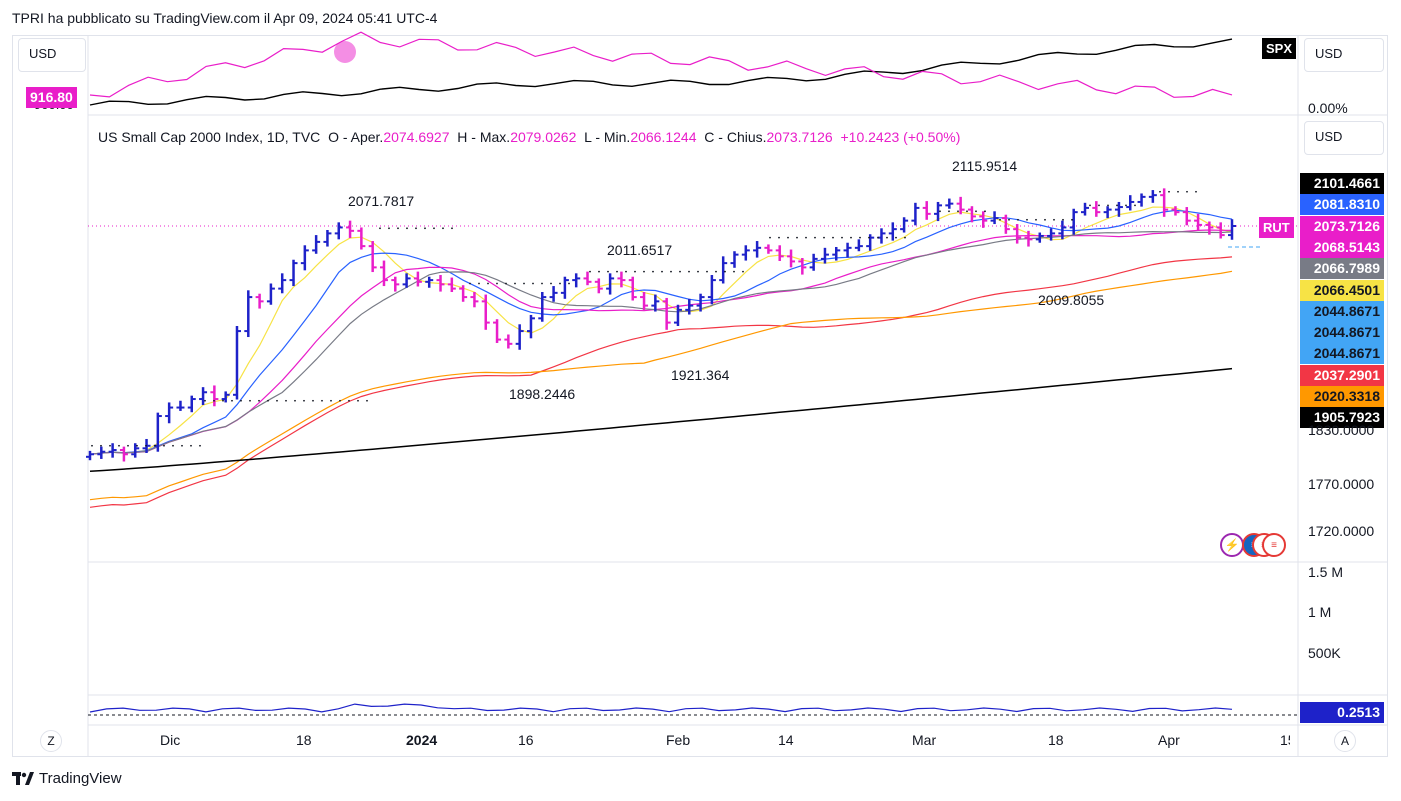  Describe the element at coordinates (526, 740) in the screenshot. I see `x-tick-label: 16` at that location.